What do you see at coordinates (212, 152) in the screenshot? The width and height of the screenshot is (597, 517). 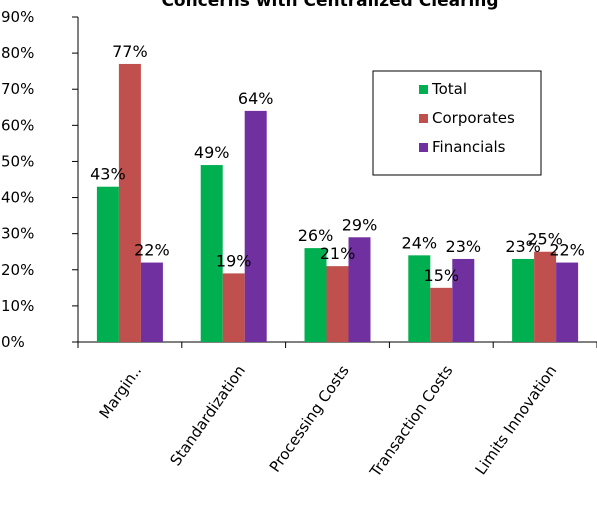 I see `data-label: 49%` at bounding box center [212, 152].